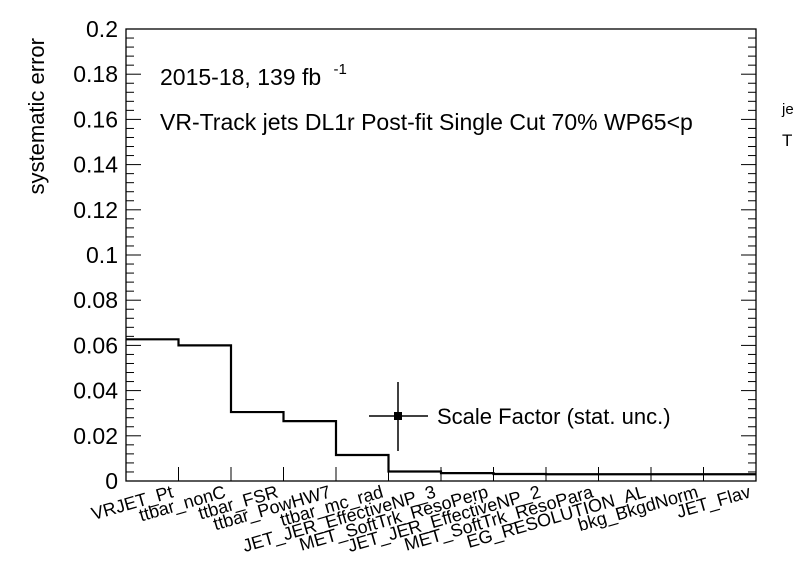  Describe the element at coordinates (95, 74) in the screenshot. I see `y-tick-label: 0.18` at that location.